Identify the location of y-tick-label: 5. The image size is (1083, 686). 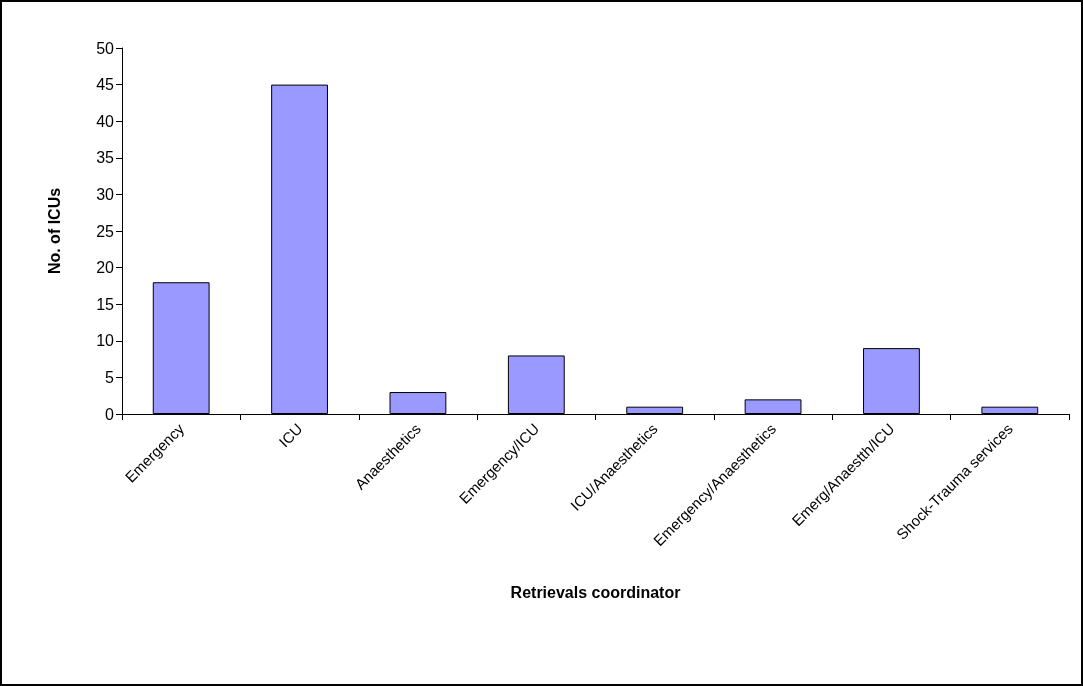
(110, 377).